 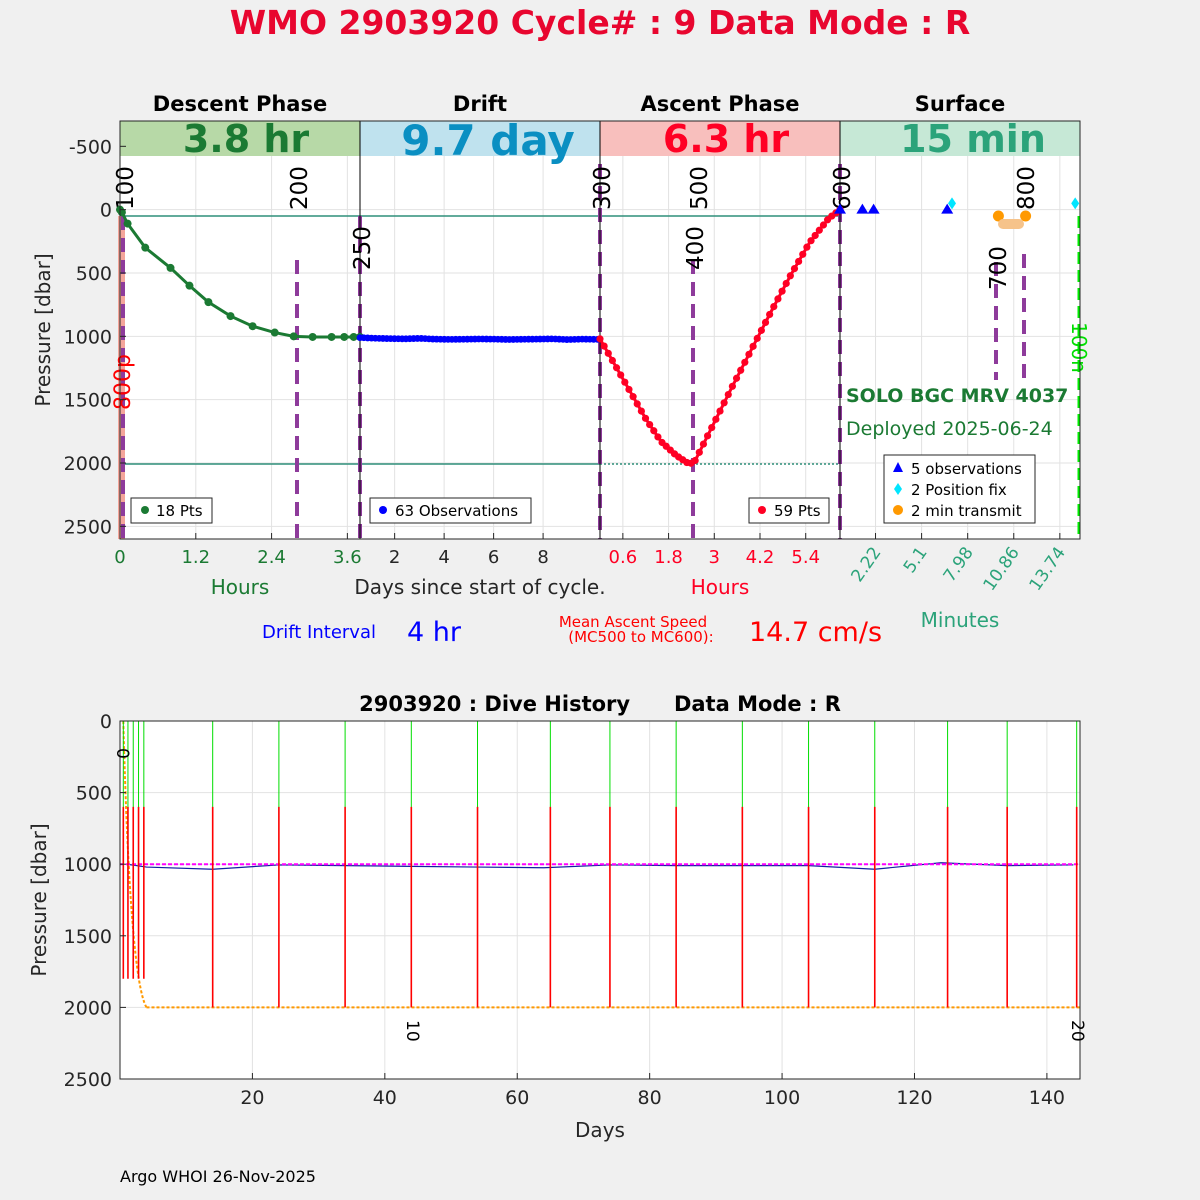 I want to click on top-xtick-label-2-1: 1.8, so click(x=668, y=557).